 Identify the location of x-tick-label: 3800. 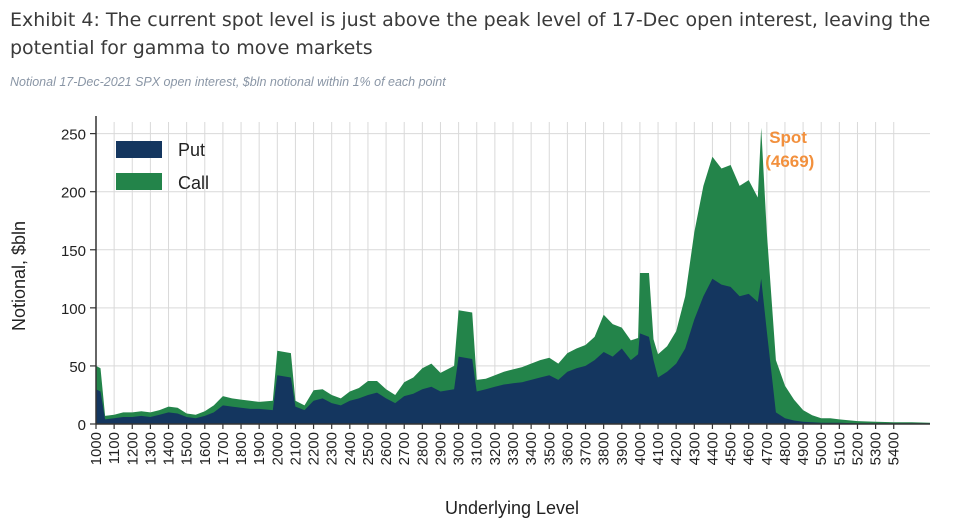
(604, 448).